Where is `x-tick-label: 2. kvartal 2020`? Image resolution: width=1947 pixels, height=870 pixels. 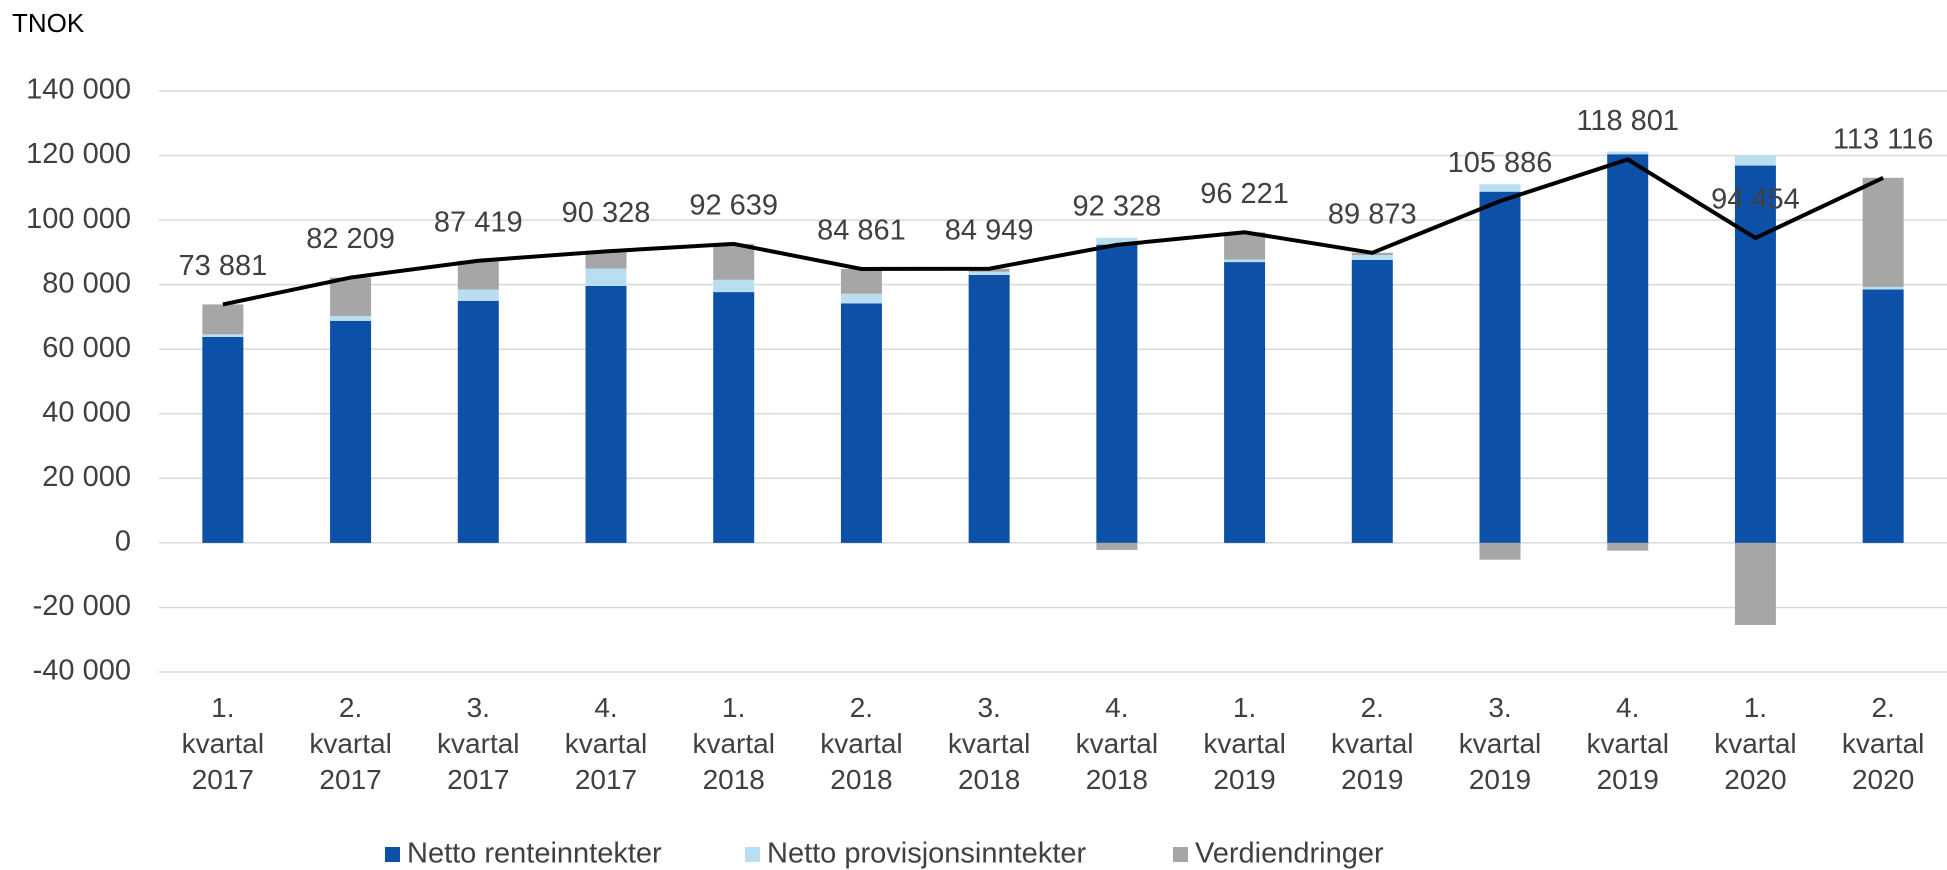
x-tick-label: 2. kvartal 2020 is located at coordinates (1883, 743).